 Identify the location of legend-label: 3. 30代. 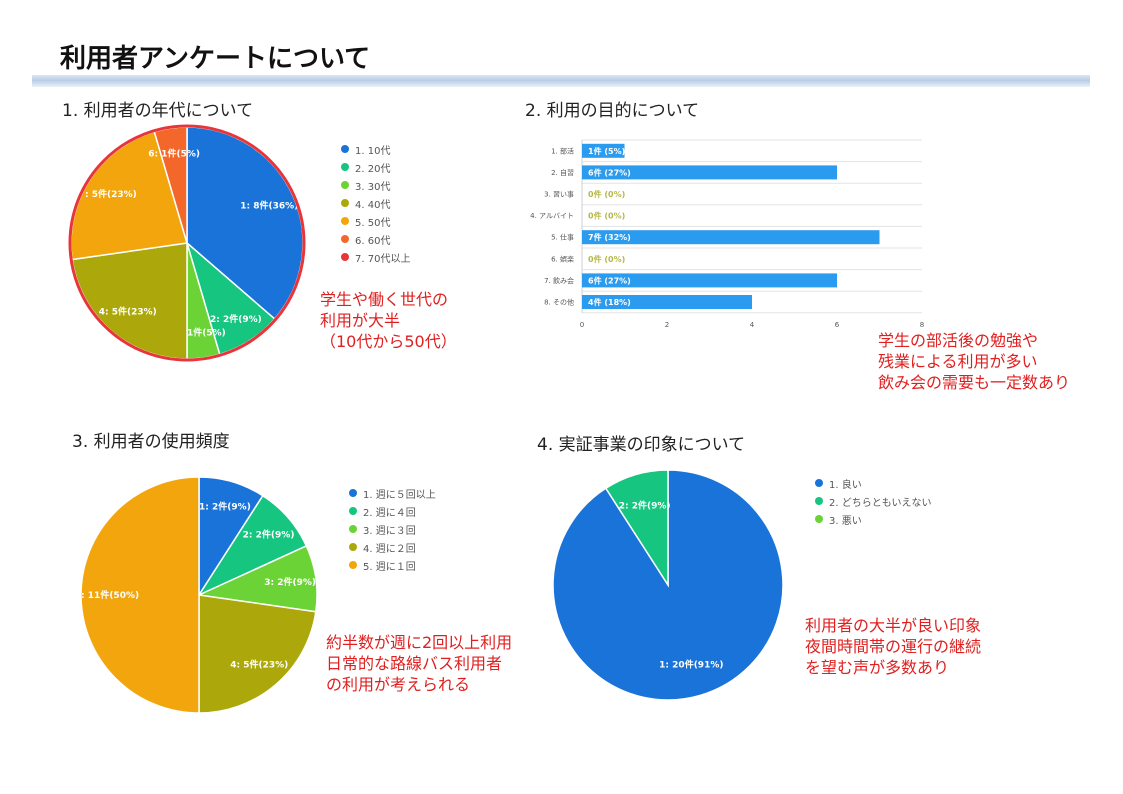
(373, 187).